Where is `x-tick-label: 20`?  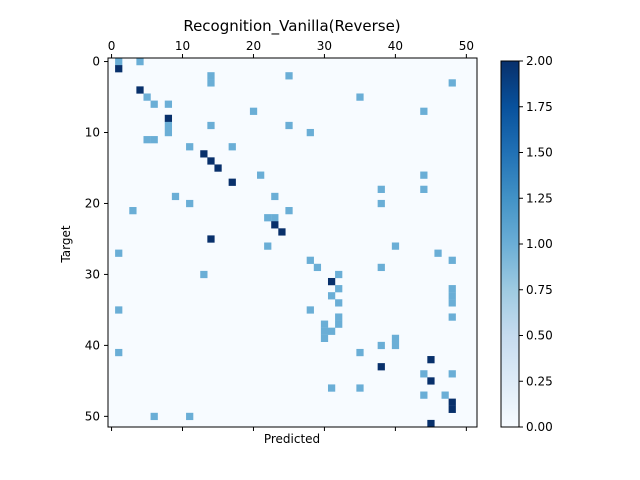
x-tick-label: 20 is located at coordinates (253, 46).